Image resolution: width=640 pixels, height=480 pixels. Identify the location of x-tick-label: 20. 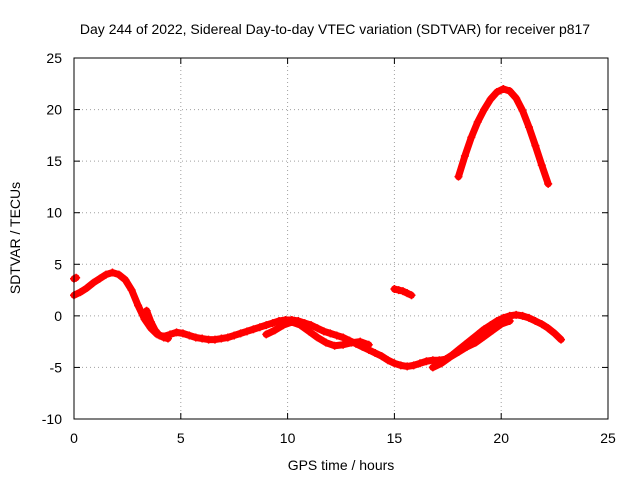
(501, 438).